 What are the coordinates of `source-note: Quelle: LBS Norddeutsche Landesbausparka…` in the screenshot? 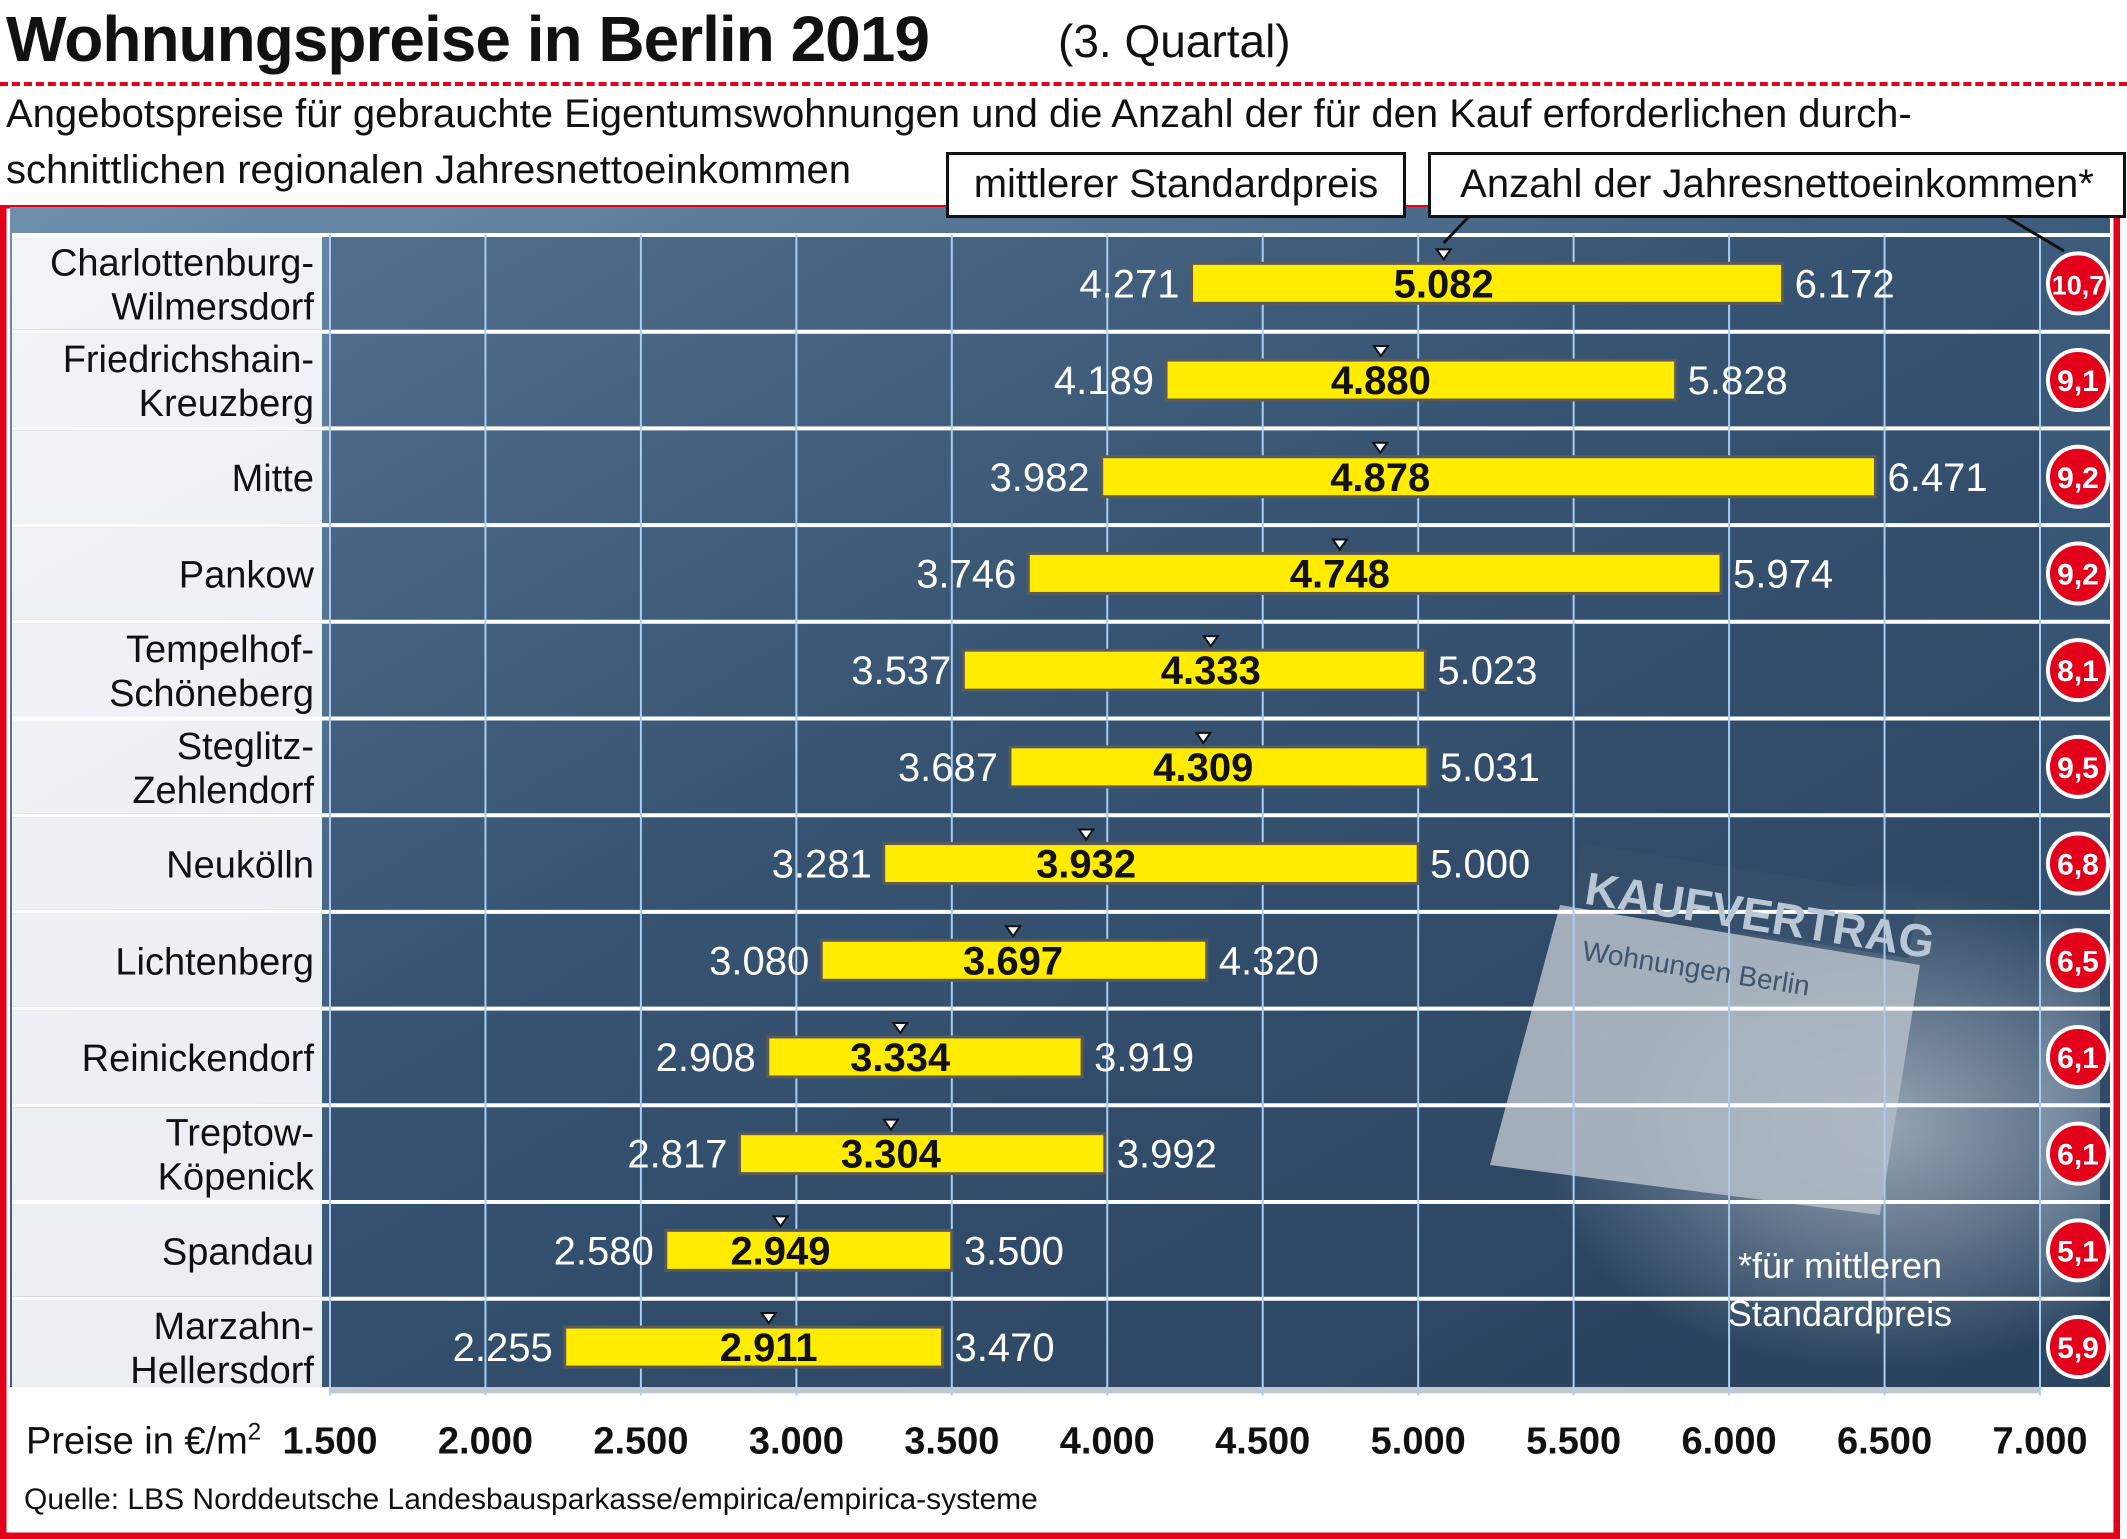 It's located at (531, 1499).